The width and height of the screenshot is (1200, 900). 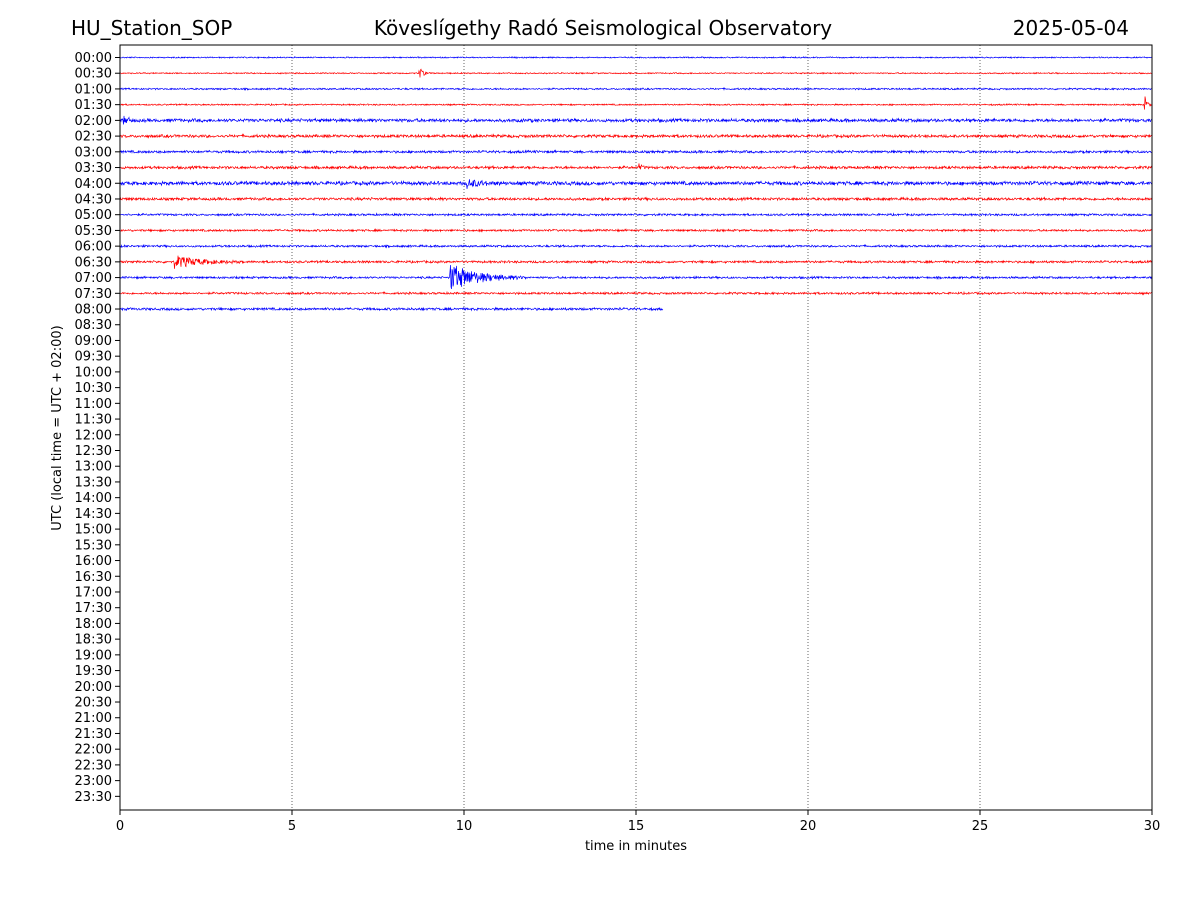 I want to click on y-tick-label: 02:30, so click(x=93, y=137).